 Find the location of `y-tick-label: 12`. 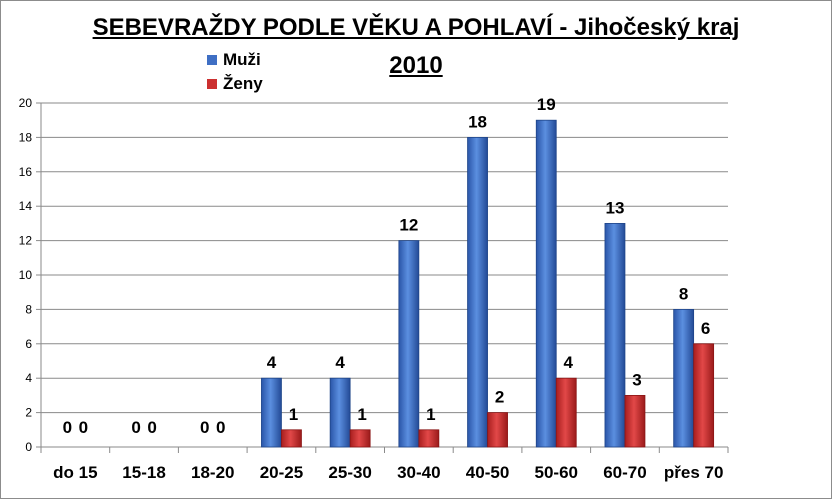

y-tick-label: 12 is located at coordinates (26, 241).